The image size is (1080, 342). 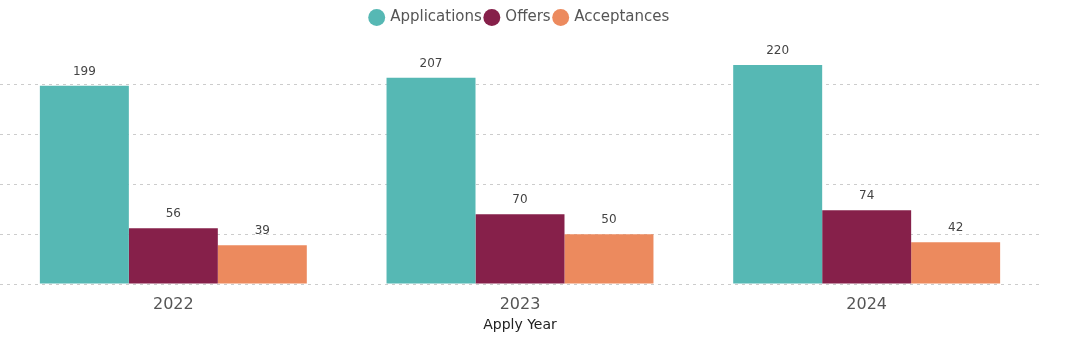 I want to click on data-label: 42, so click(x=956, y=227).